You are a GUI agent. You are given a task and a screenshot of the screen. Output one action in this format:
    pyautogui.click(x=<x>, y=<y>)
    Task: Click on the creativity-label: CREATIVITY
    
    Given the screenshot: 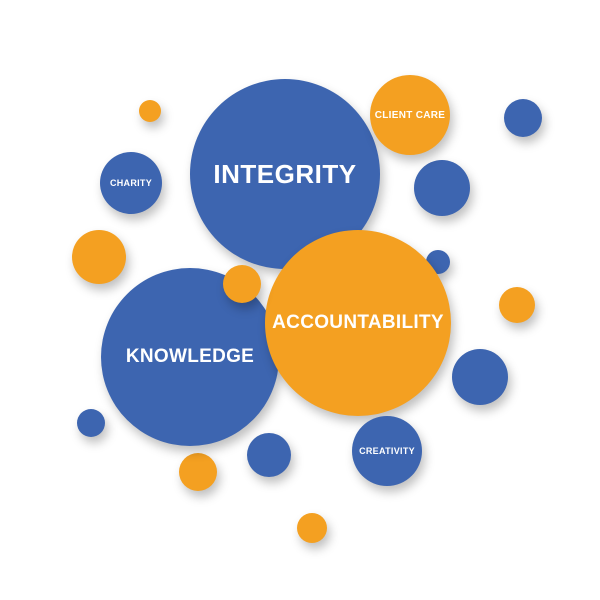 What is the action you would take?
    pyautogui.click(x=387, y=451)
    